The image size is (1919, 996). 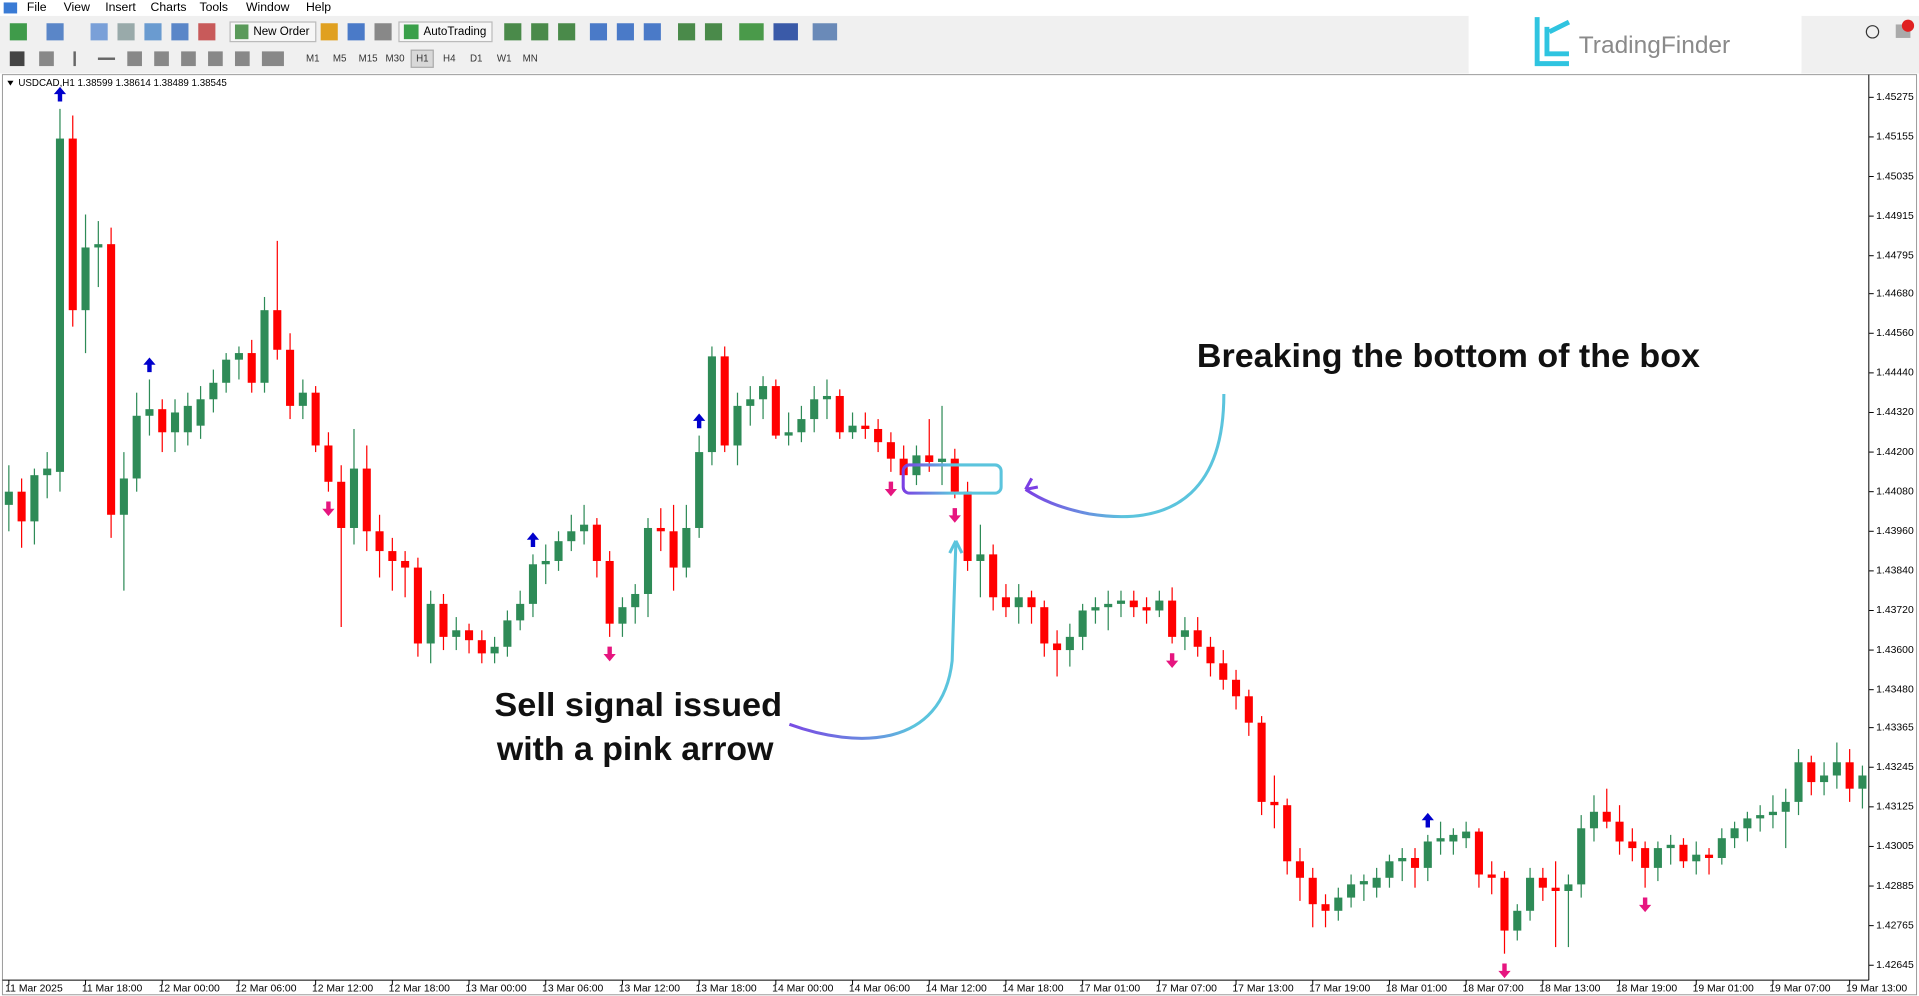 What do you see at coordinates (572, 988) in the screenshot?
I see `x-tick-label: 13 Mar 06:00` at bounding box center [572, 988].